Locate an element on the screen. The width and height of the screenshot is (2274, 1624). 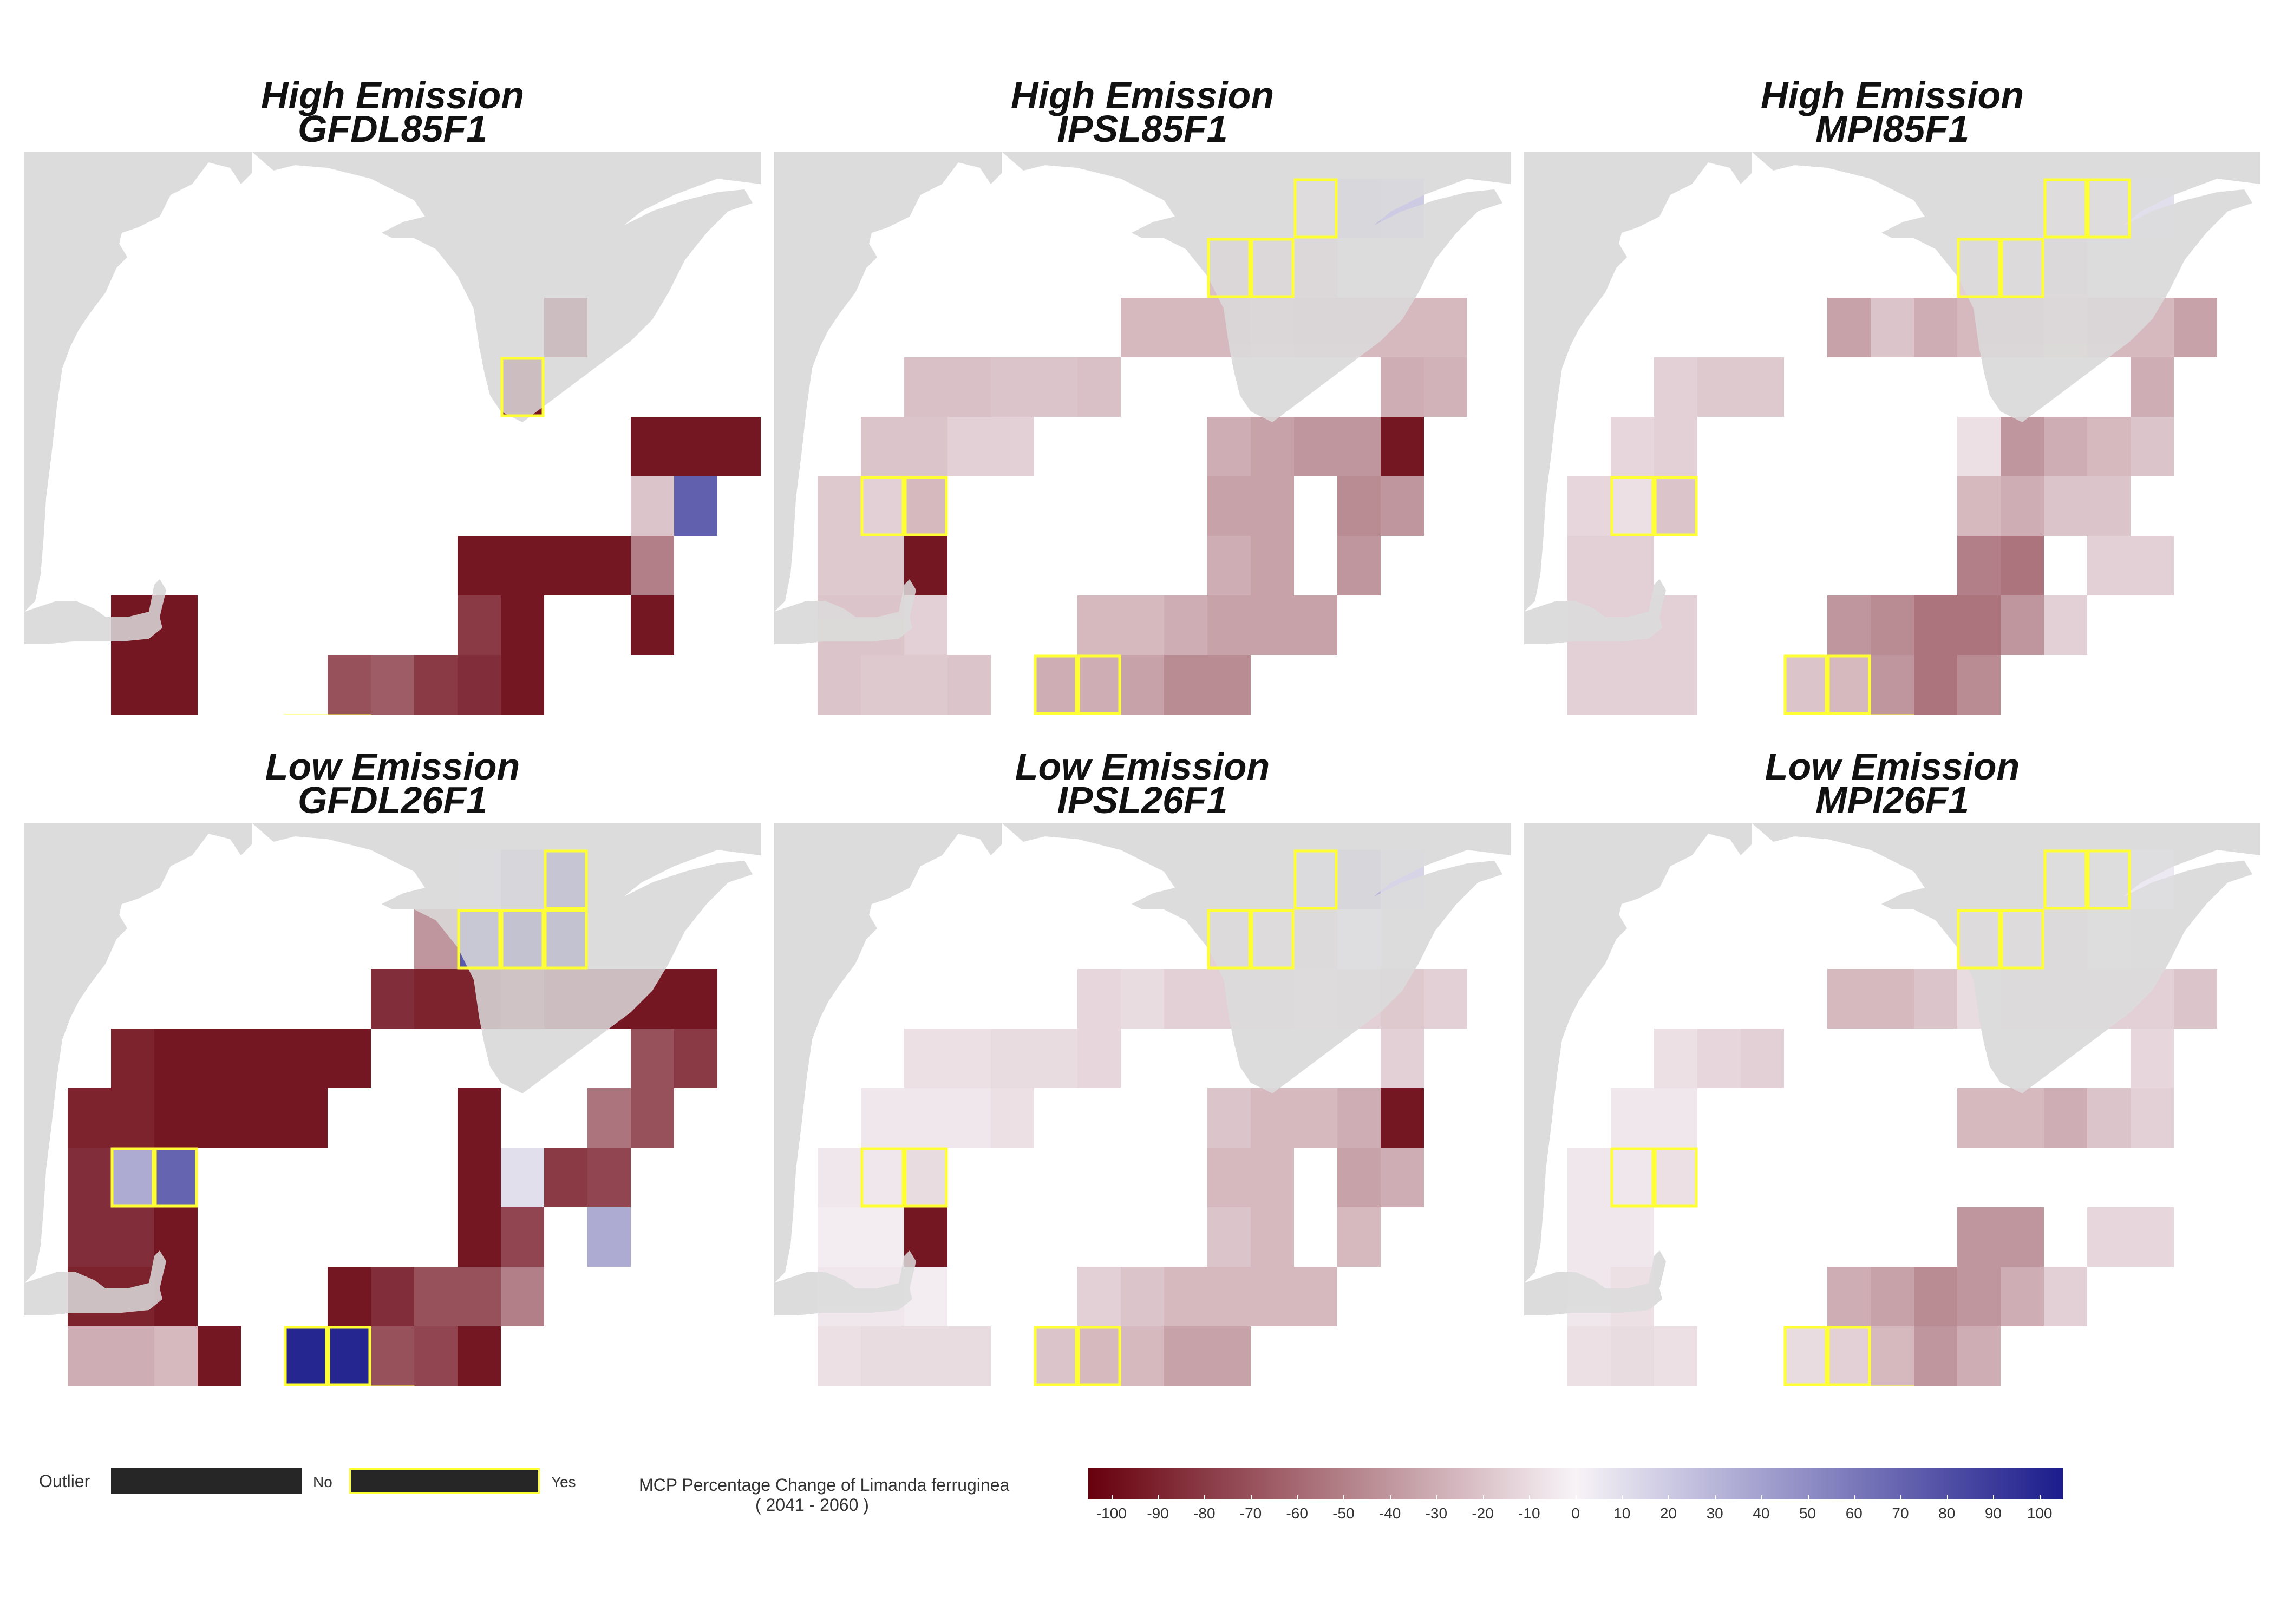
map-svg is located at coordinates (392, 434).